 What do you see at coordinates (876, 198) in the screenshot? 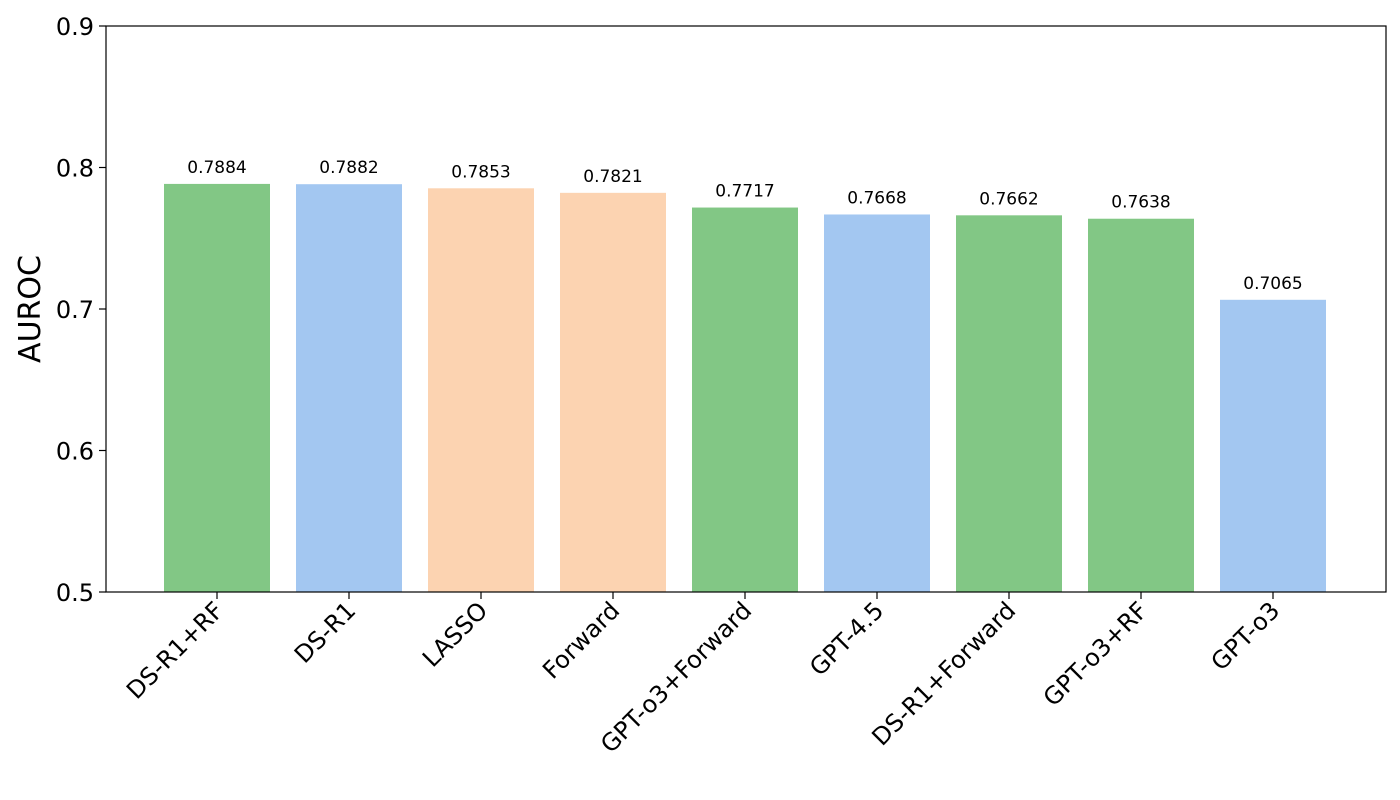
I see `value-label: 0.7668` at bounding box center [876, 198].